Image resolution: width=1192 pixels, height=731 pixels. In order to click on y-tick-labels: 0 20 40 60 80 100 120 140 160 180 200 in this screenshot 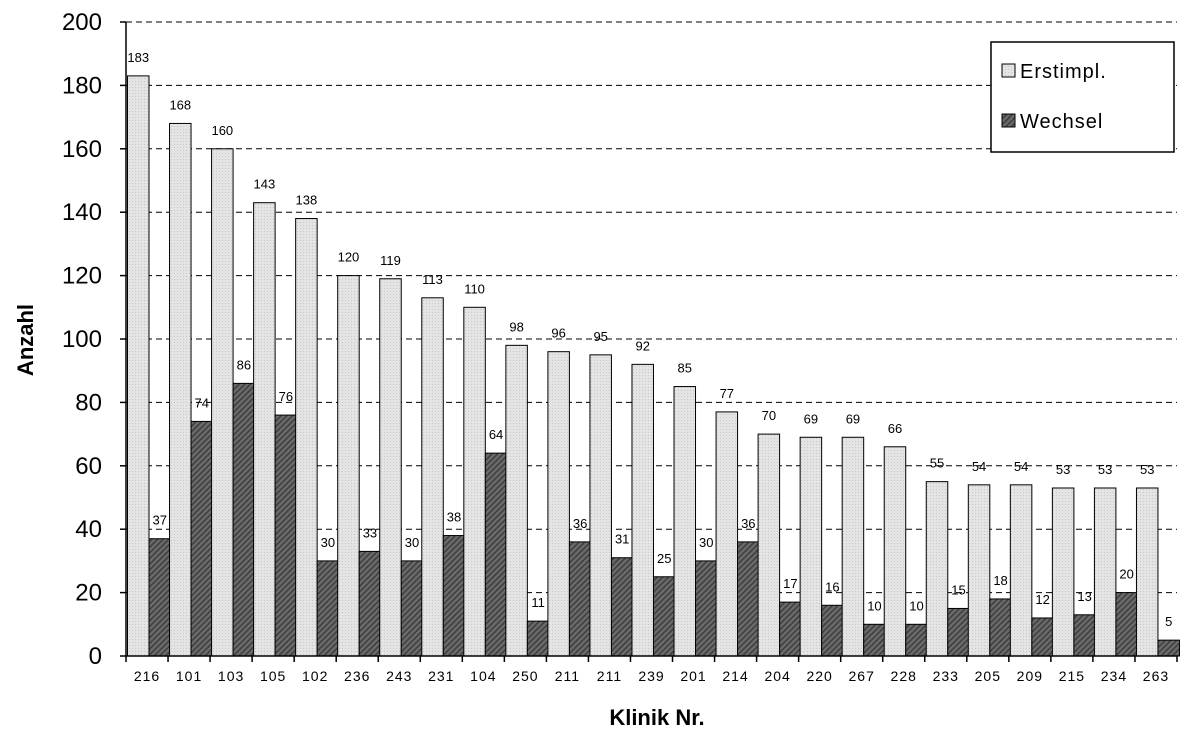, I will do `click(82, 339)`.